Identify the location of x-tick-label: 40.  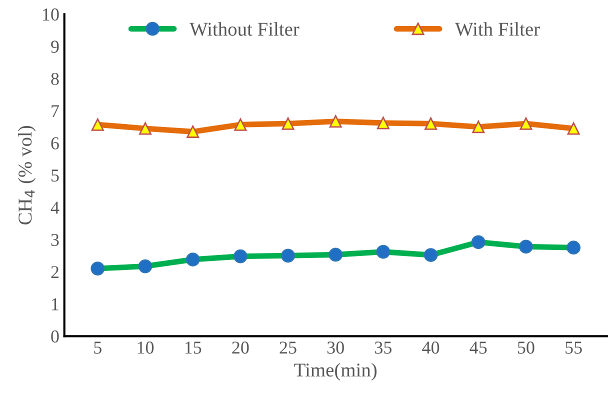
(431, 348).